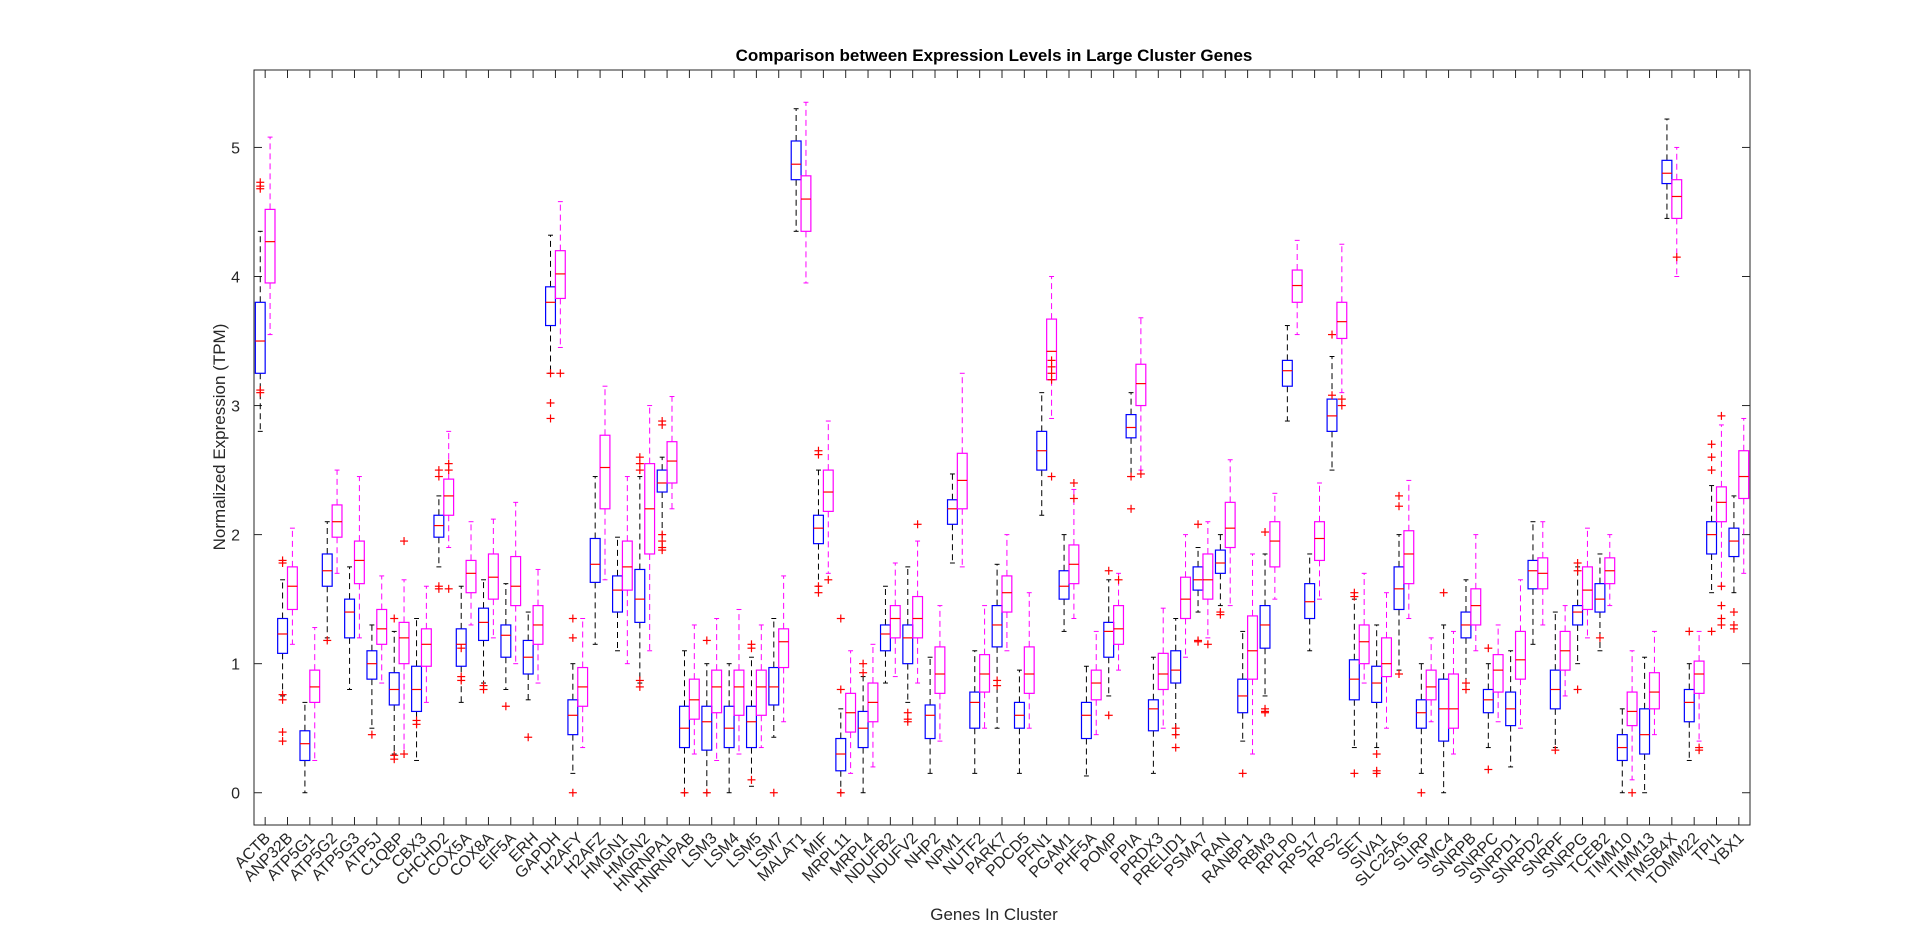 The image size is (1920, 926). Describe the element at coordinates (235, 148) in the screenshot. I see `y-tick-label: 5` at that location.